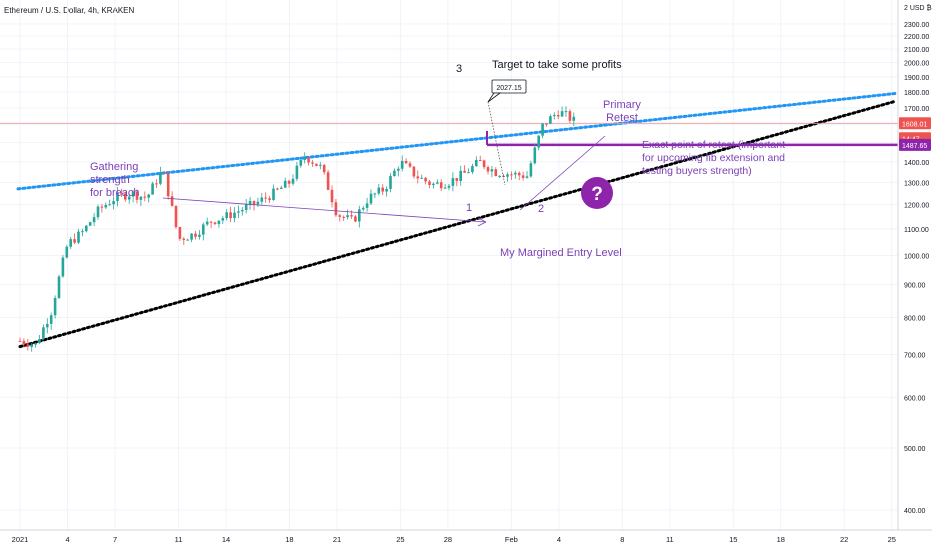  What do you see at coordinates (914, 124) in the screenshot?
I see `last-price-badge: 1608.01` at bounding box center [914, 124].